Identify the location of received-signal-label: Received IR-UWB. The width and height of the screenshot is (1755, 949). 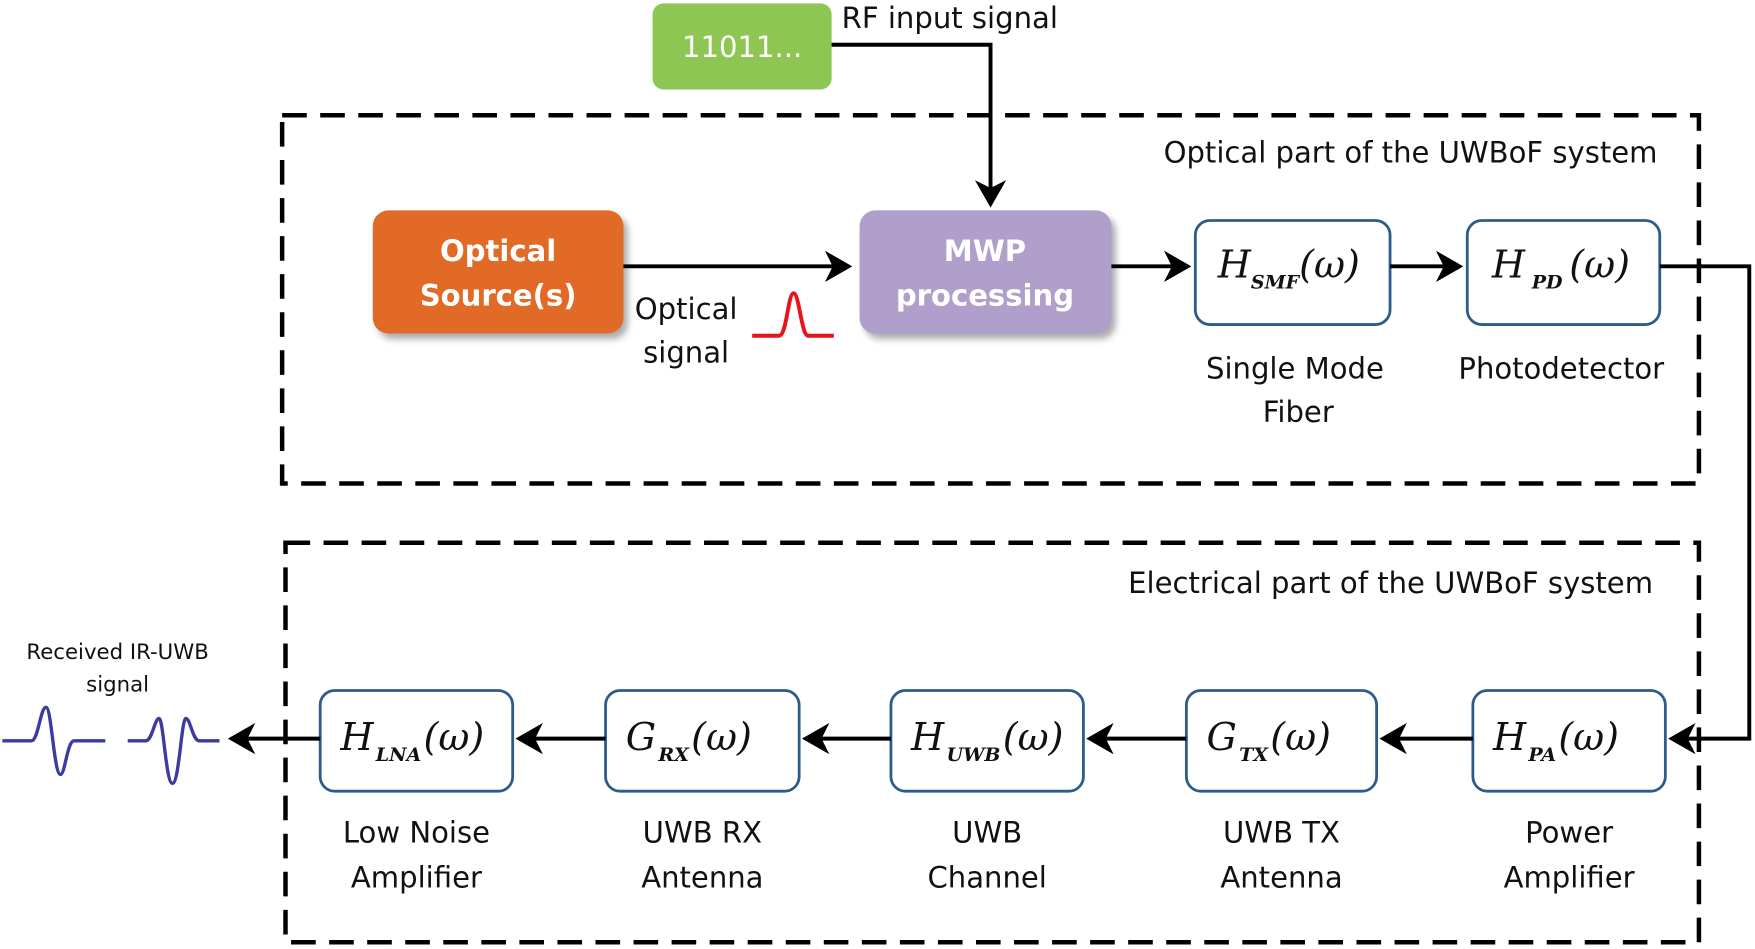
(117, 652).